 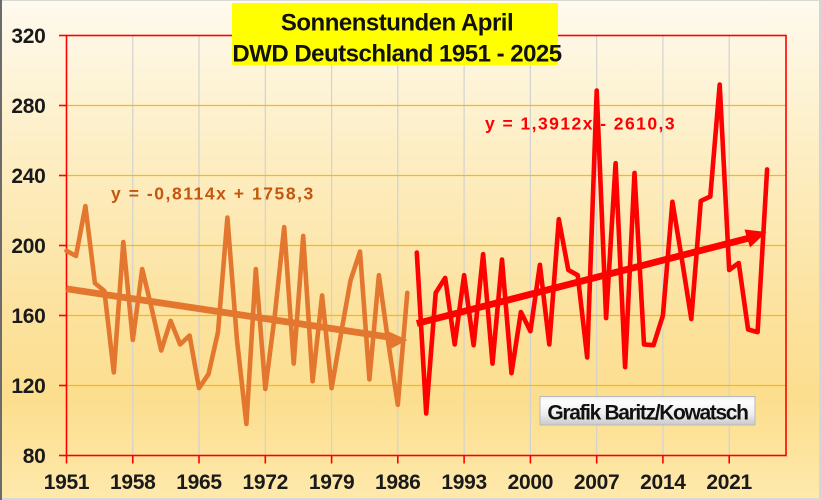 What do you see at coordinates (28, 106) in the screenshot?
I see `svg-text: 280` at bounding box center [28, 106].